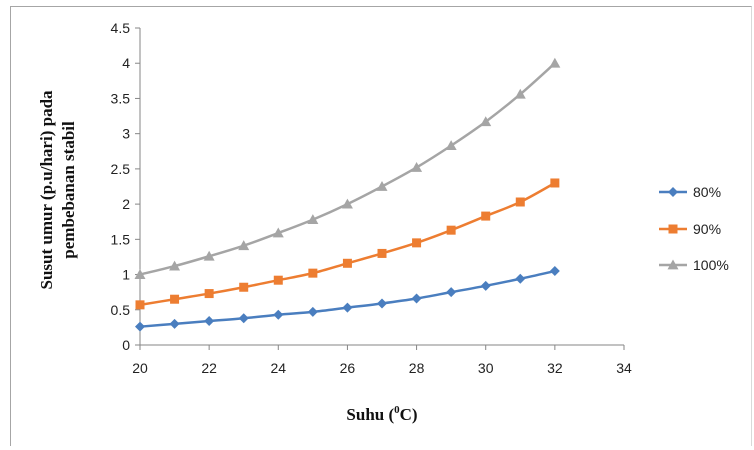 The height and width of the screenshot is (450, 754). Describe the element at coordinates (121, 98) in the screenshot. I see `y-tick-label: 3.5` at that location.